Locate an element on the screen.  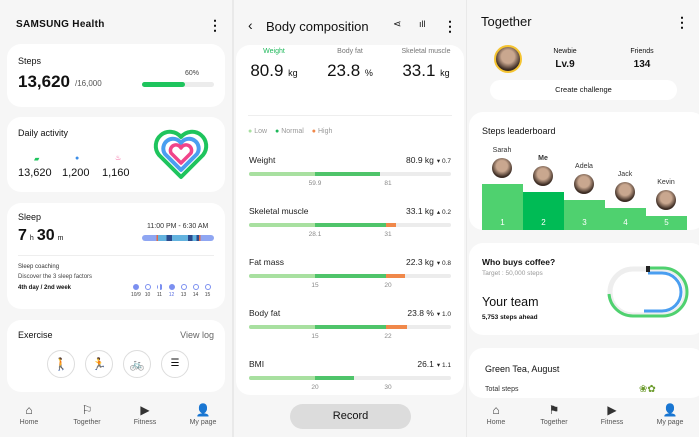
friend-name: Me is located at coordinates (543, 158).